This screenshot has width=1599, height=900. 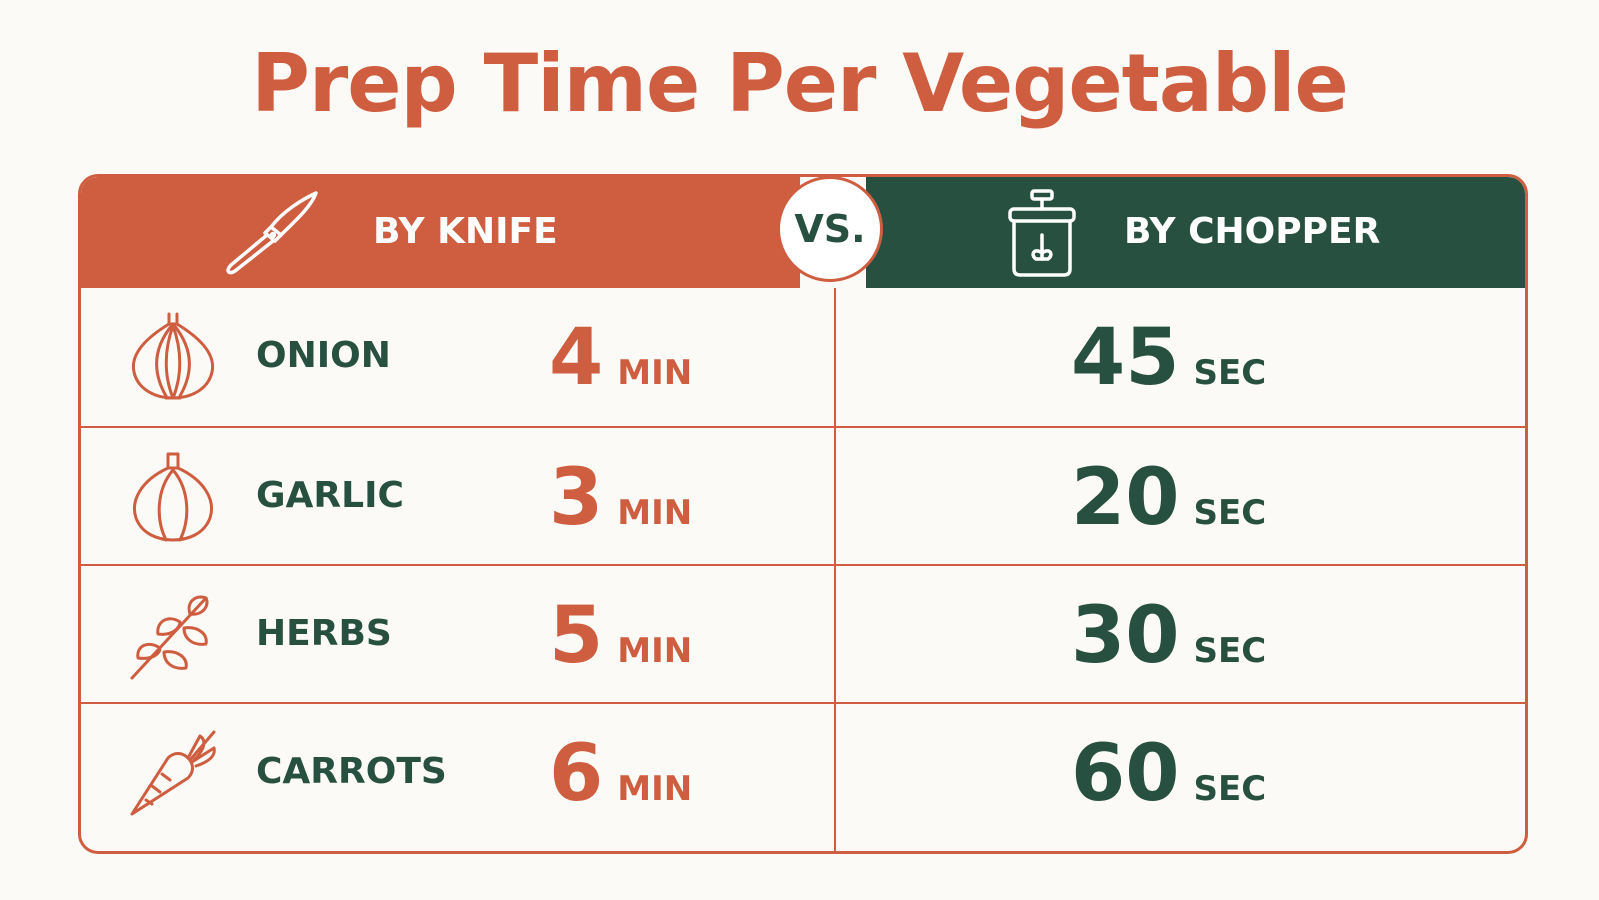 I want to click on knife-time-value: 5, so click(x=576, y=636).